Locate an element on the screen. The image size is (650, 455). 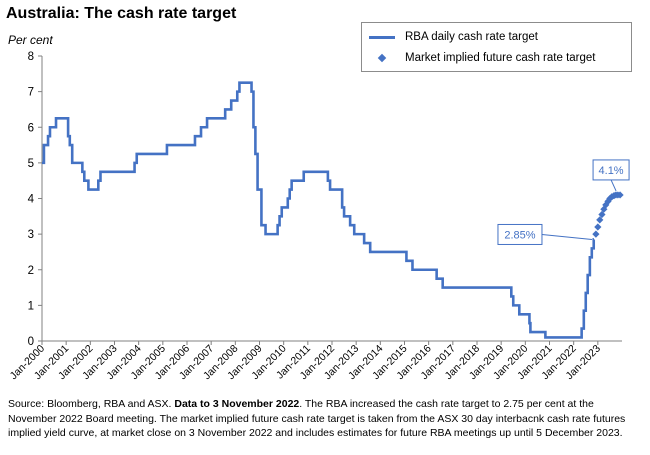
legend-diamond-swatch is located at coordinates (382, 58).